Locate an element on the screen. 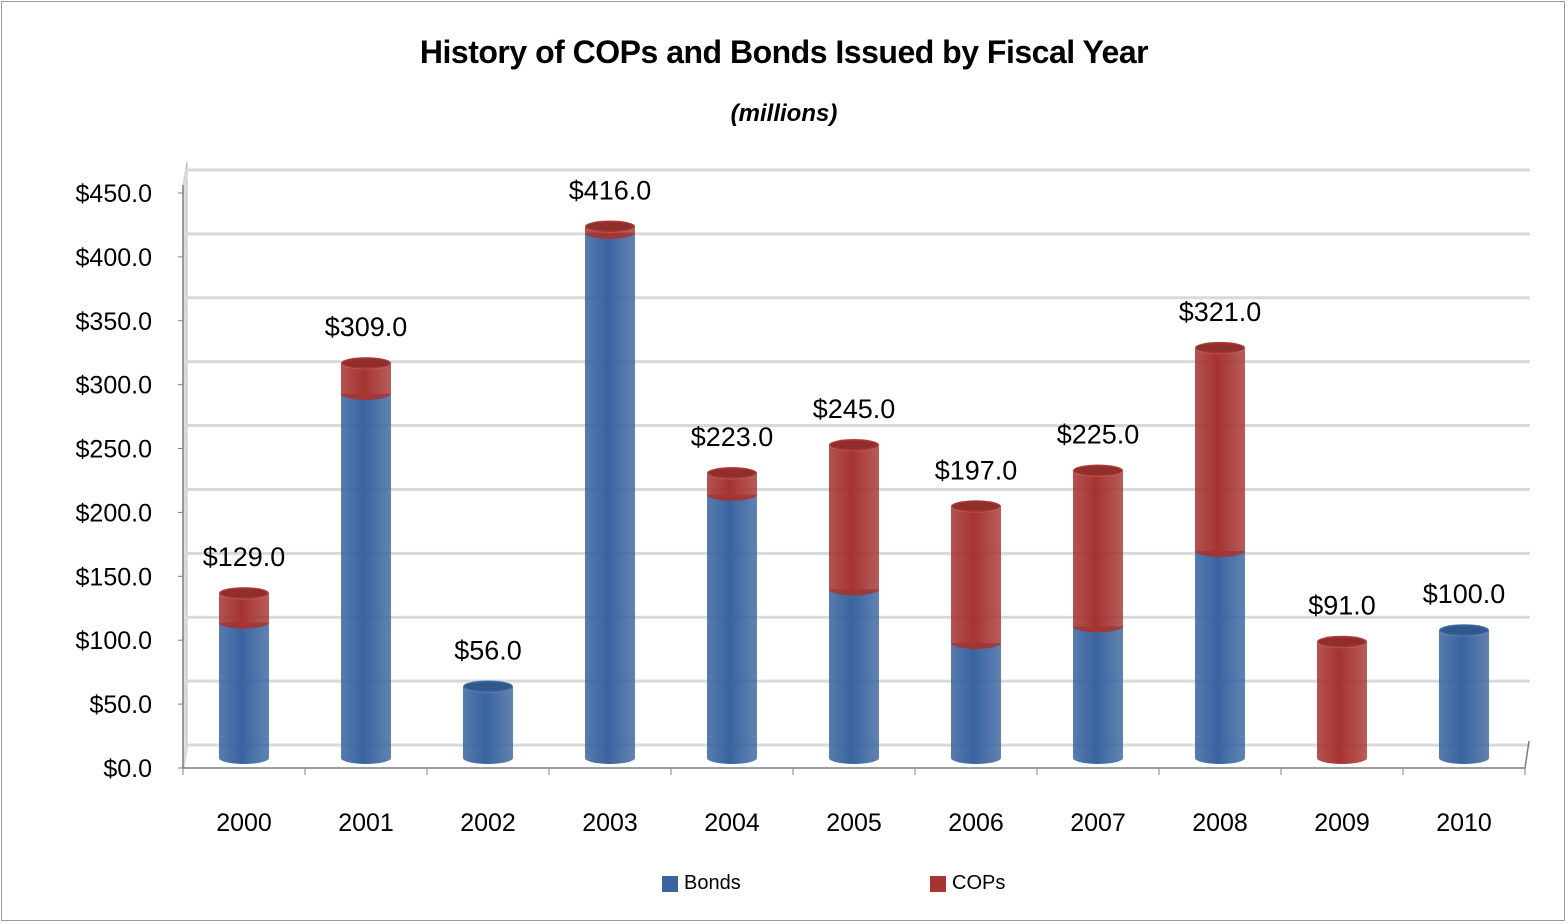 The image size is (1568, 924). y-tick-label: $350.0 is located at coordinates (114, 322).